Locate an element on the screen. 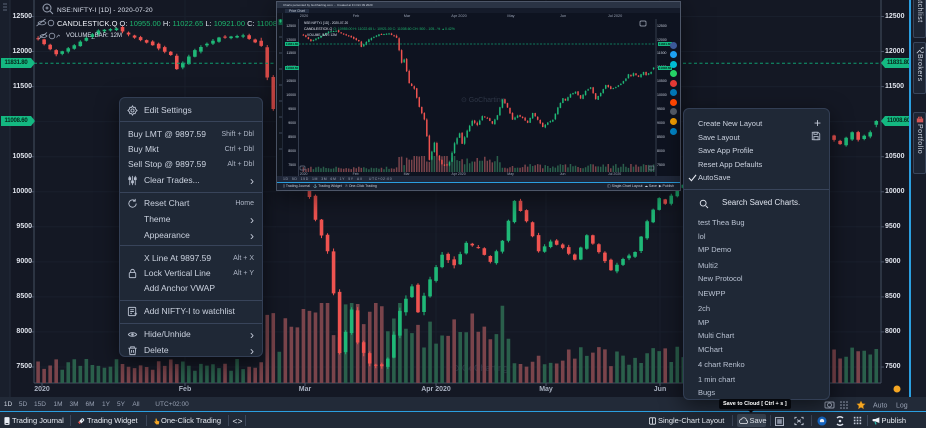 This screenshot has width=926, height=428. svg-text: Auto is located at coordinates (880, 406).